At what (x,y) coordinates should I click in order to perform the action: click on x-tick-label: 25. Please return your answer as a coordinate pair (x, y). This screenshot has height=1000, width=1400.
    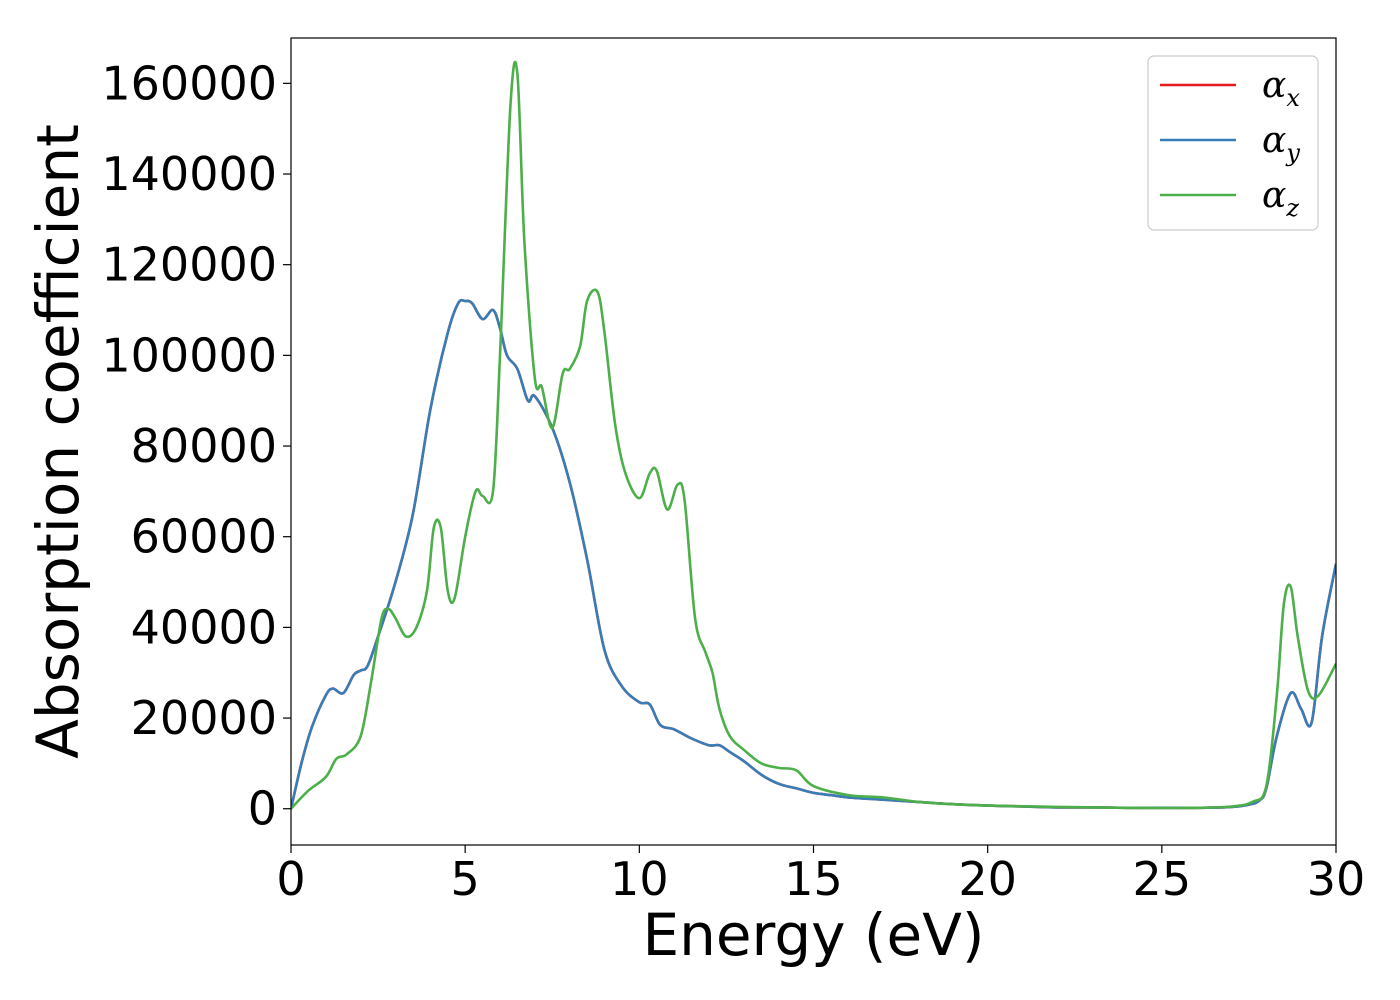
    Looking at the image, I should click on (1162, 879).